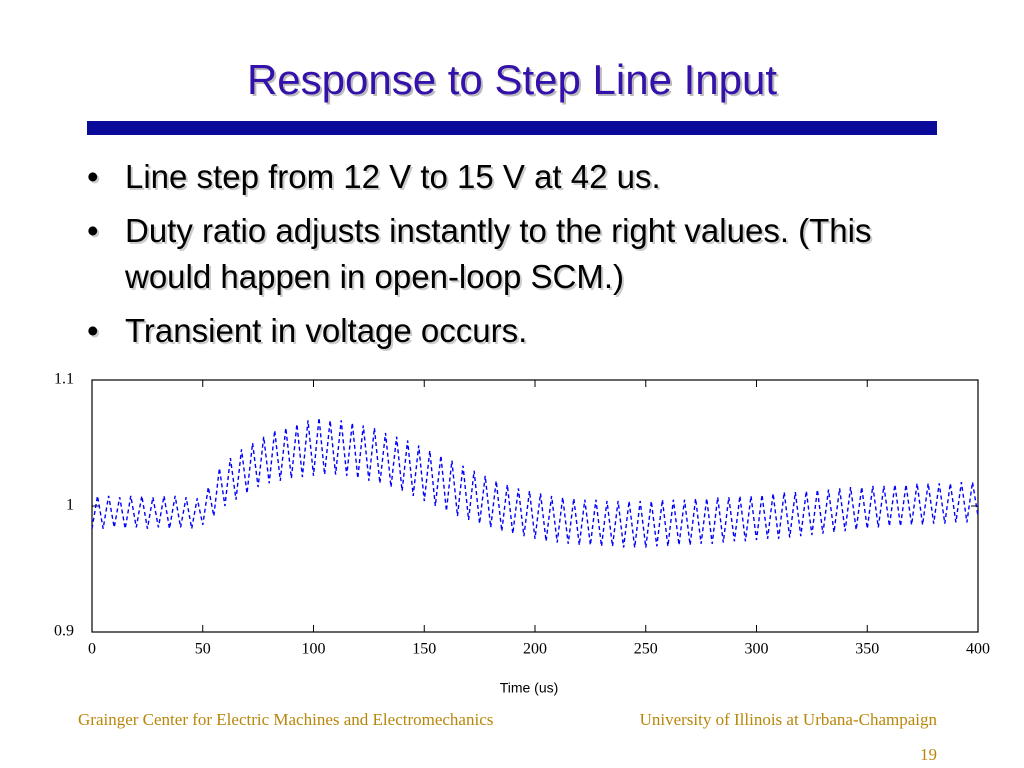 This screenshot has width=1024, height=768. What do you see at coordinates (70, 505) in the screenshot?
I see `y-tick-label: 1` at bounding box center [70, 505].